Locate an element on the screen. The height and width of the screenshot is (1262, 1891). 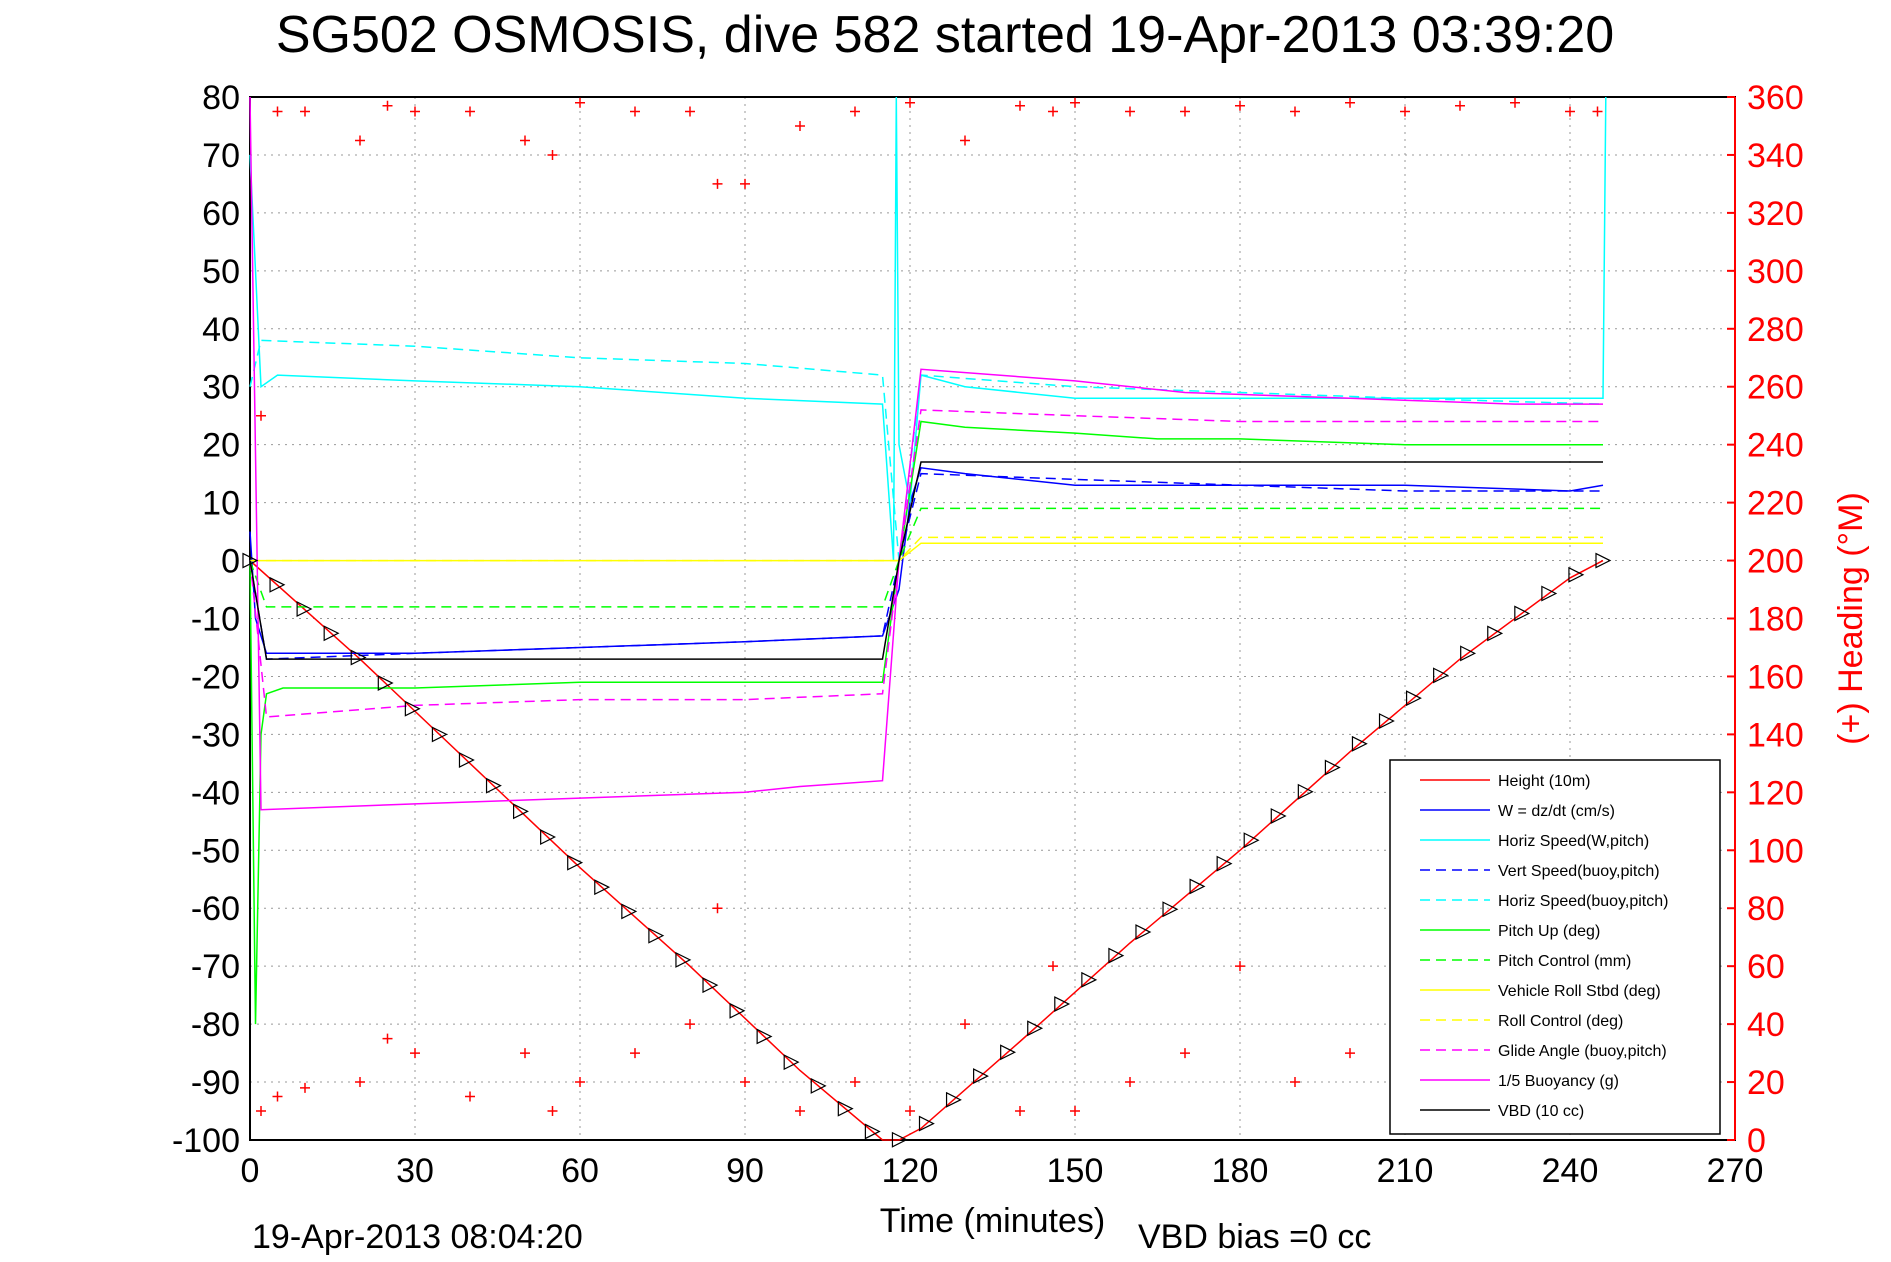
y-tick-label: 60 is located at coordinates (221, 214).